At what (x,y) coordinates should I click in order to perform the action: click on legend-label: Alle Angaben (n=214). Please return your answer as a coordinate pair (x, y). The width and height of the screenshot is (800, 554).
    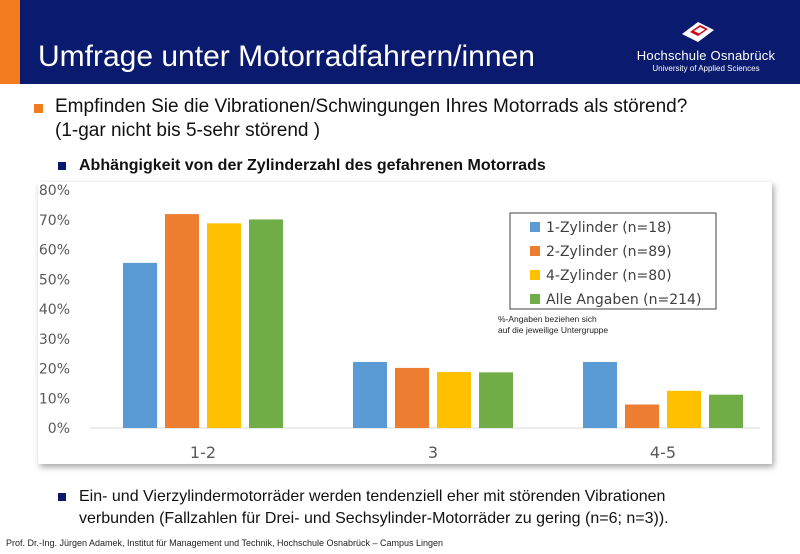
    Looking at the image, I should click on (623, 300).